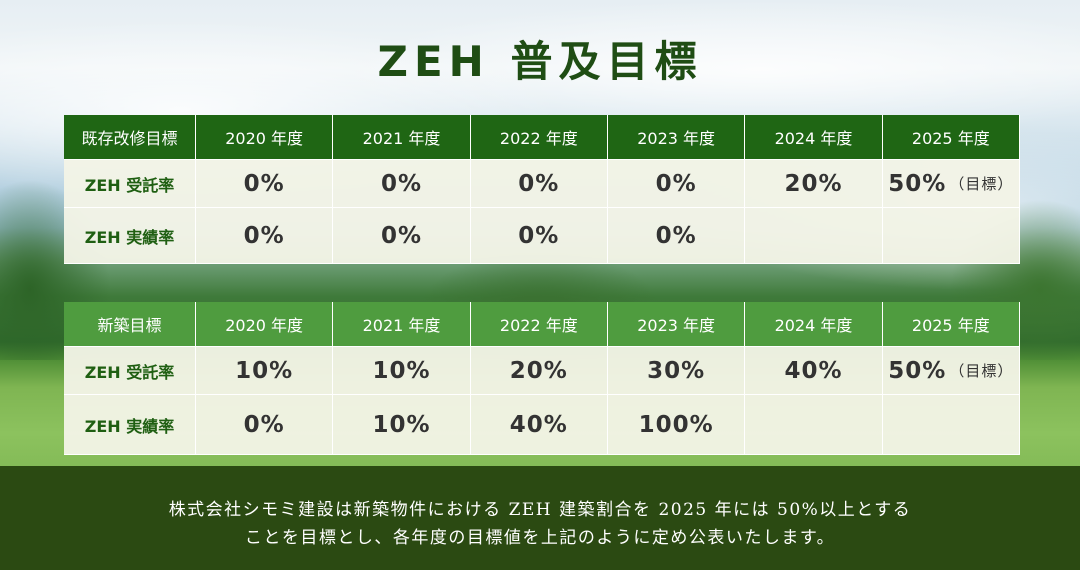 The image size is (1080, 570). Describe the element at coordinates (130, 324) in the screenshot. I see `table-label: 新築目標` at that location.